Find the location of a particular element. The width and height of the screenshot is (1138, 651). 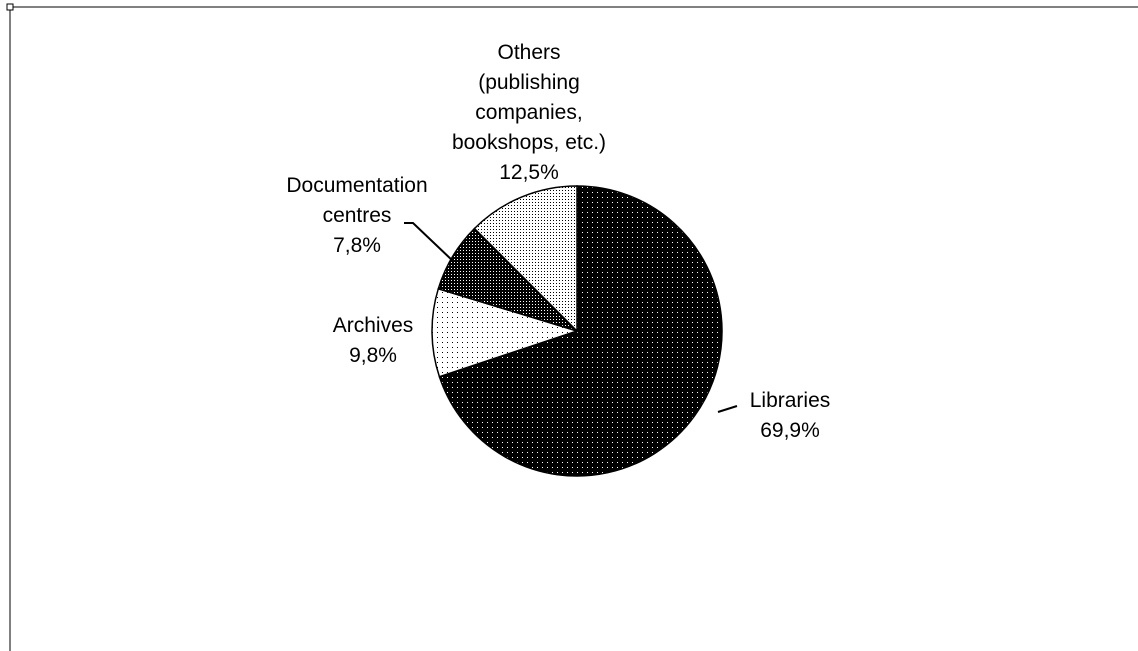

pie-slice-archives is located at coordinates (505, 332).